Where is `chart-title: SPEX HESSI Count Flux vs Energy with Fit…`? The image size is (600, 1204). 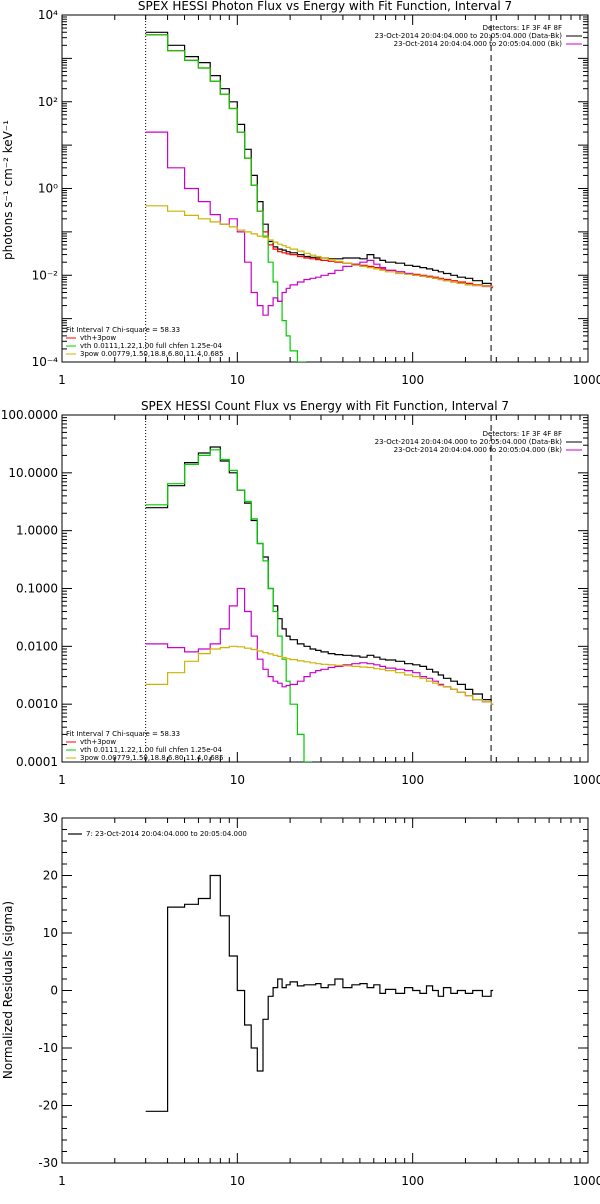 chart-title: SPEX HESSI Count Flux vs Energy with Fit… is located at coordinates (325, 406).